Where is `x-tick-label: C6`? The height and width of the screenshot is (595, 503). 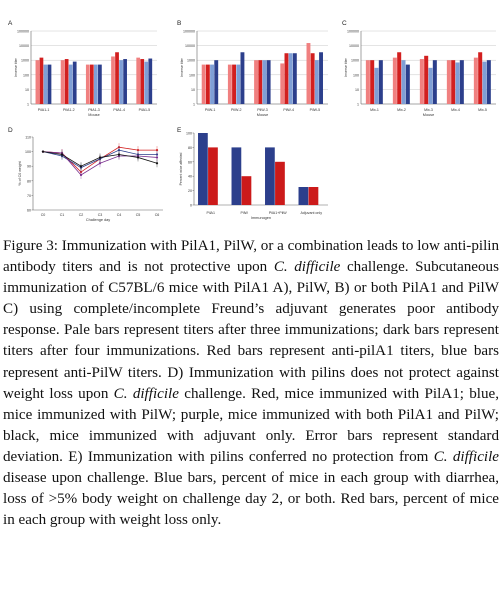 x-tick-label: C6 is located at coordinates (157, 215).